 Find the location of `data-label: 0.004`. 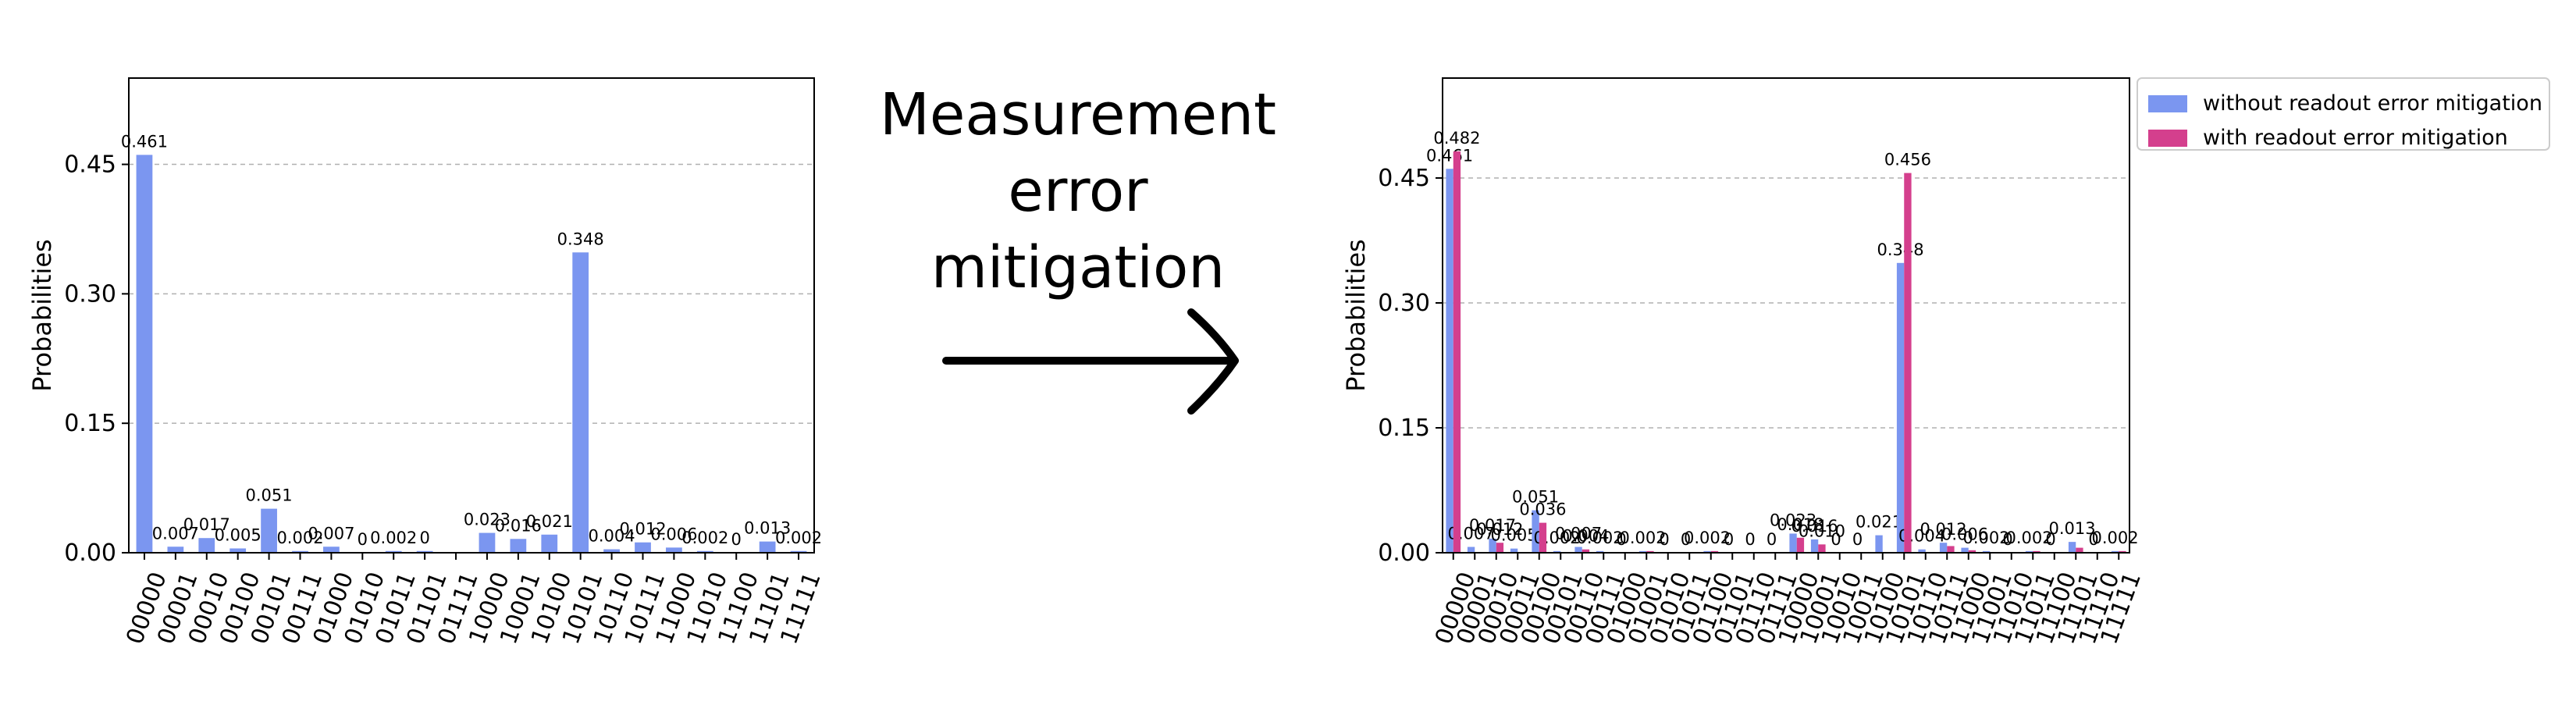

data-label: 0.004 is located at coordinates (1585, 536).